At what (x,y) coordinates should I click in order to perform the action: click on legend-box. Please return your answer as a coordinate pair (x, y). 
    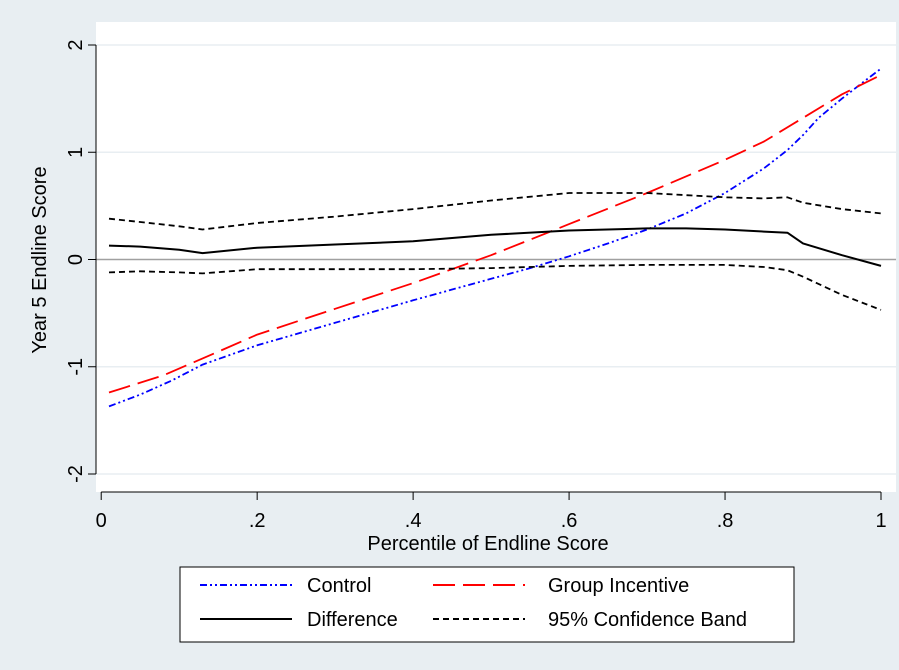
    Looking at the image, I should click on (487, 604).